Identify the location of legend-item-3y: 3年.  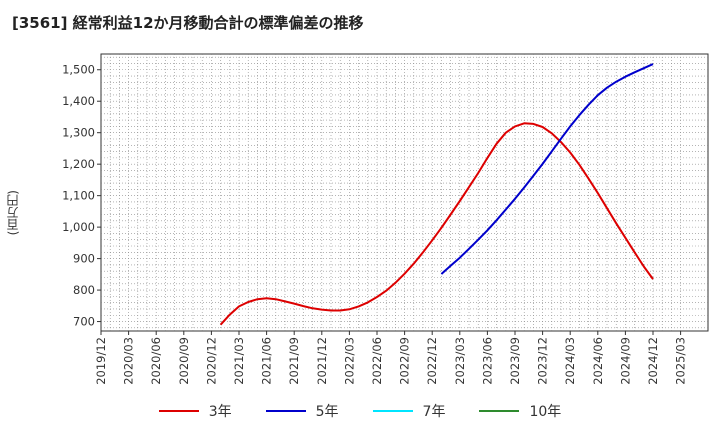
(195, 411).